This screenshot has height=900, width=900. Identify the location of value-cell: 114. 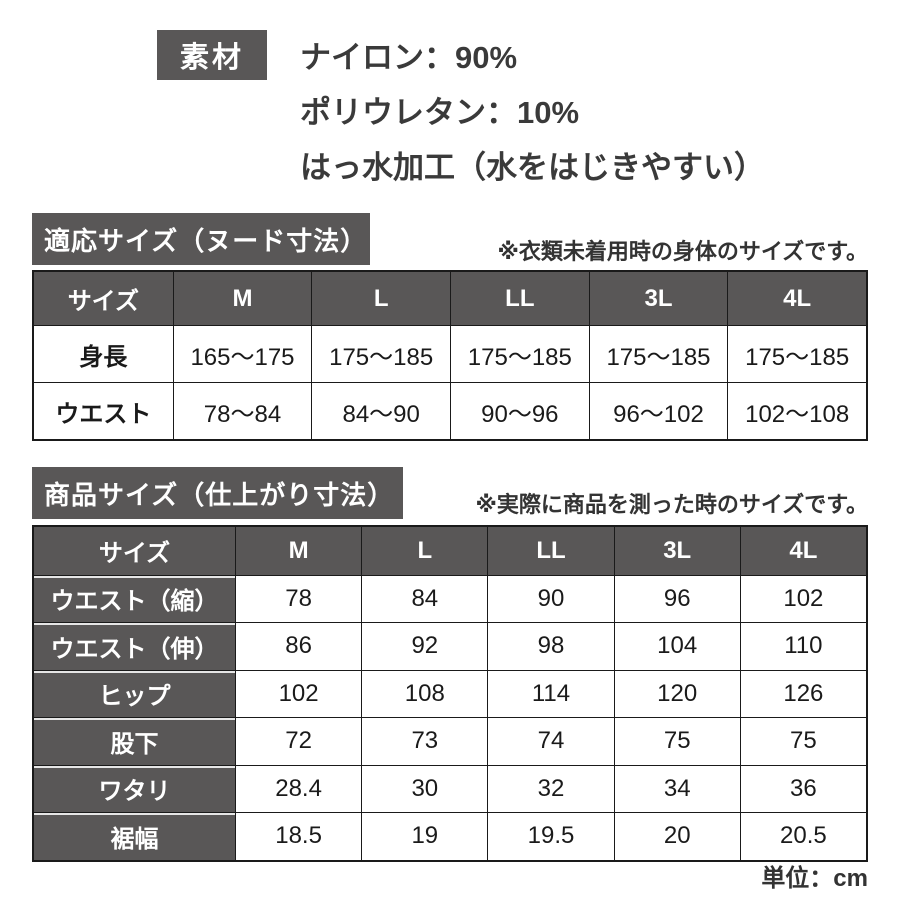
(550, 693).